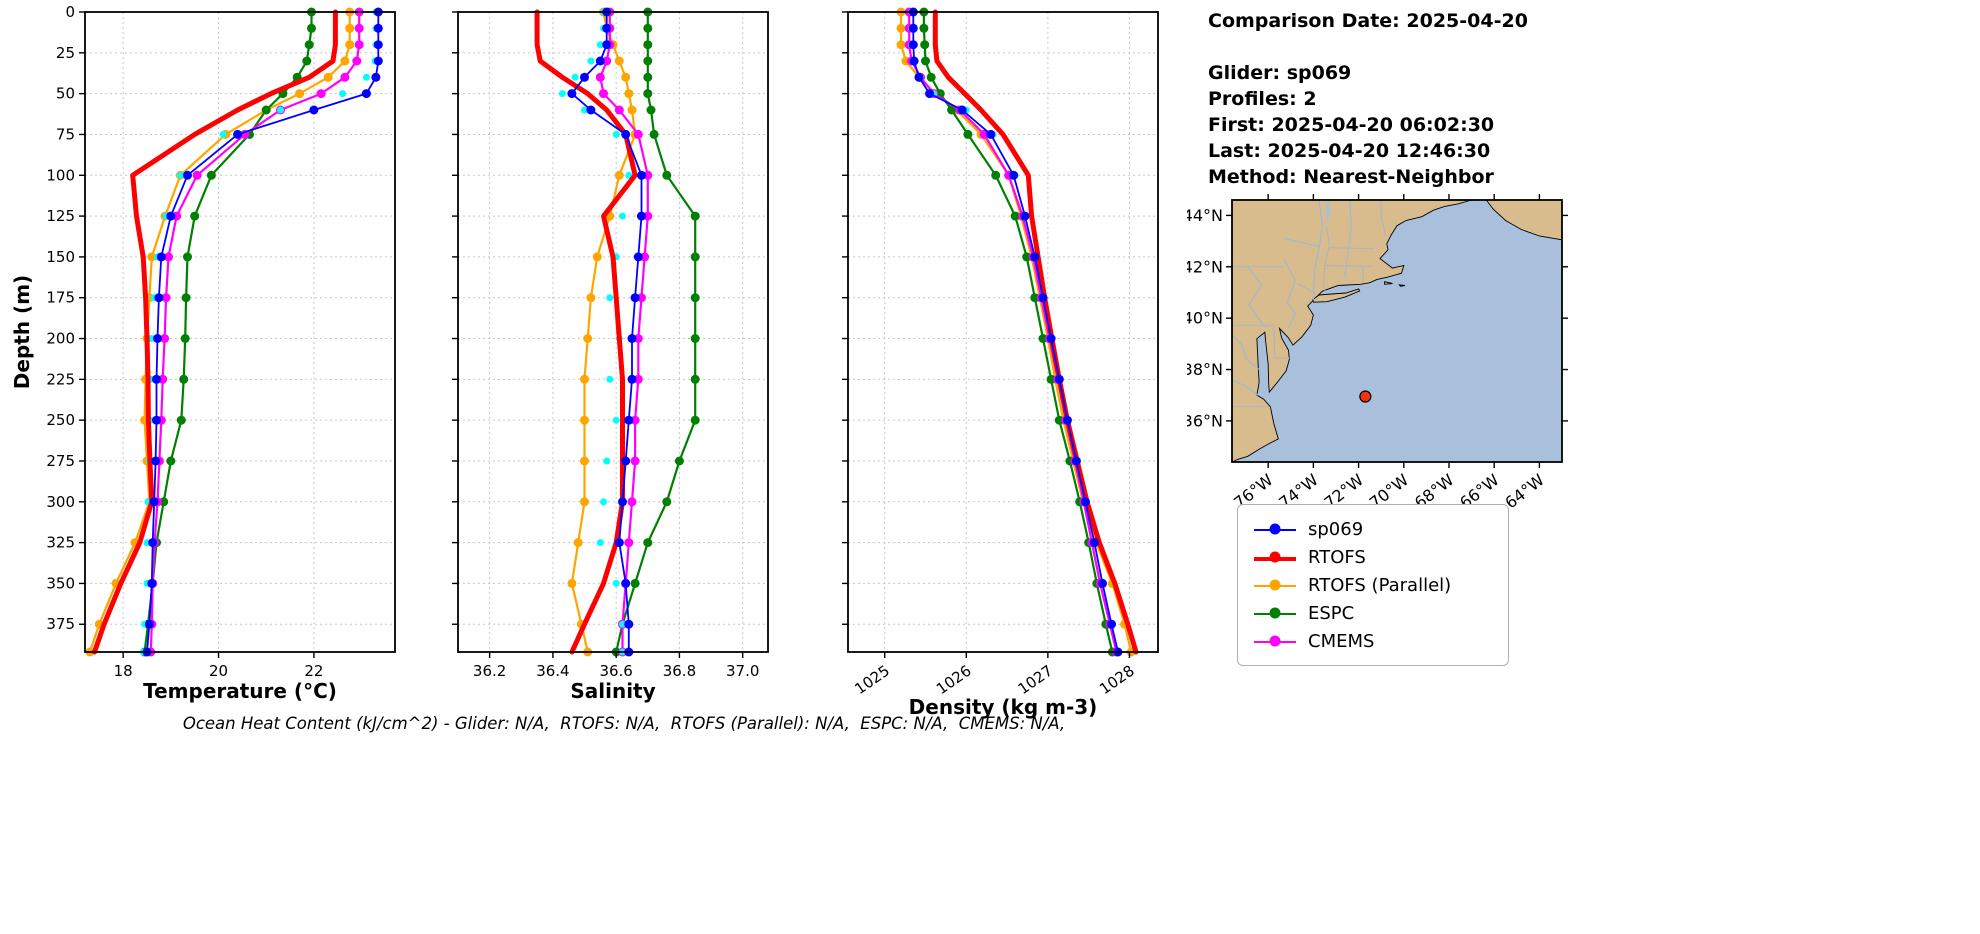 This screenshot has height=934, width=1980. Describe the element at coordinates (60, 543) in the screenshot. I see `svg-text: 325` at that location.